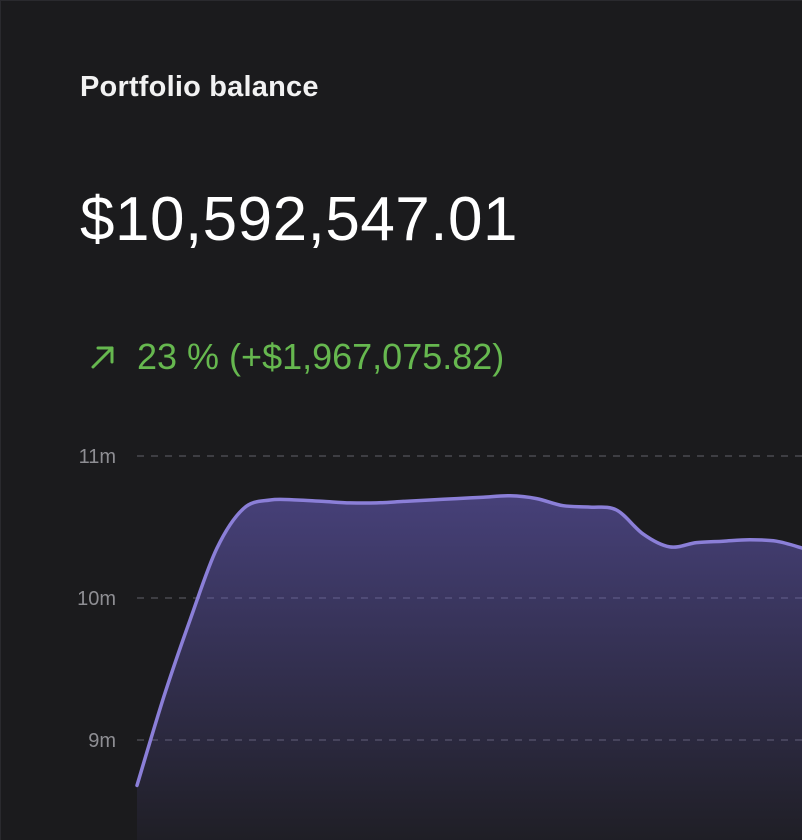  Describe the element at coordinates (96, 599) in the screenshot. I see `y-tick-label: 10m` at that location.